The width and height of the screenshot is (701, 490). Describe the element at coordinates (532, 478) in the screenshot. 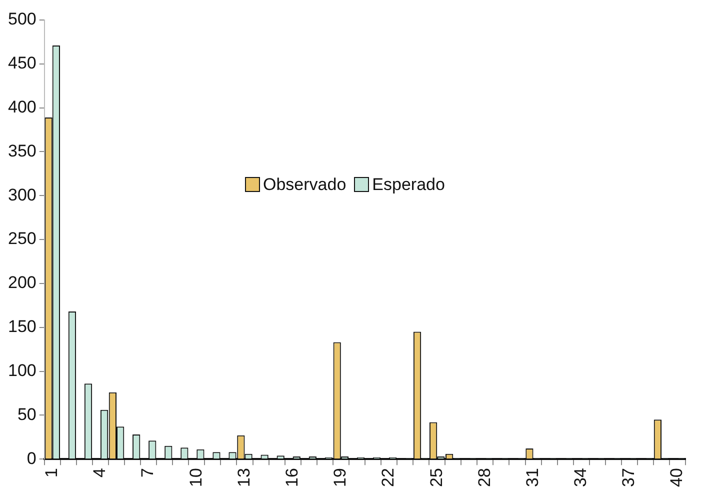

I see `x-tick-label: 31` at that location.